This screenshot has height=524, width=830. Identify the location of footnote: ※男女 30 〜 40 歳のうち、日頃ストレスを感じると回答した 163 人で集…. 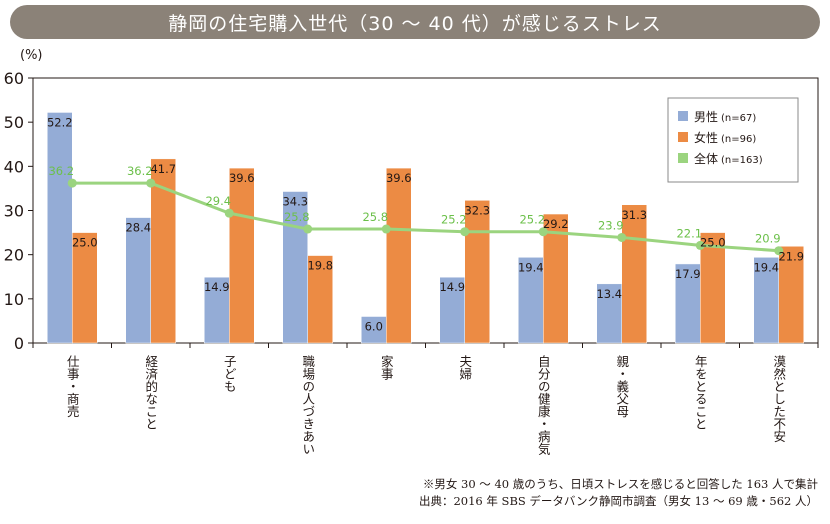
(618, 493).